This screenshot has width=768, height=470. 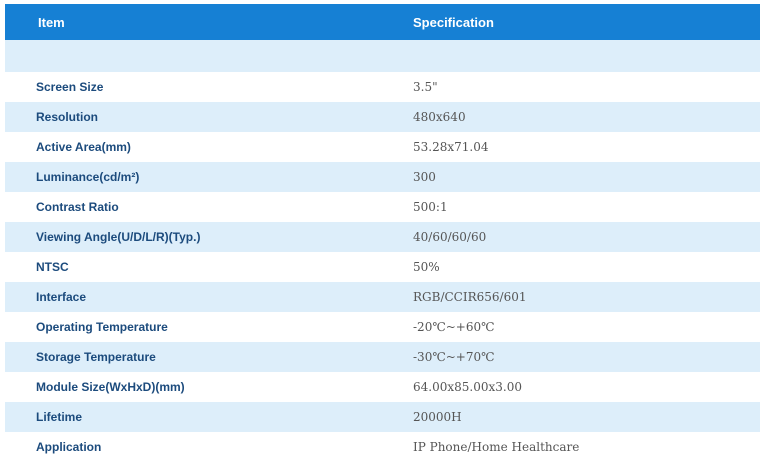 What do you see at coordinates (193, 237) in the screenshot?
I see `spec-item-label: Viewing Angle(U/D/L/R)(Typ.)` at bounding box center [193, 237].